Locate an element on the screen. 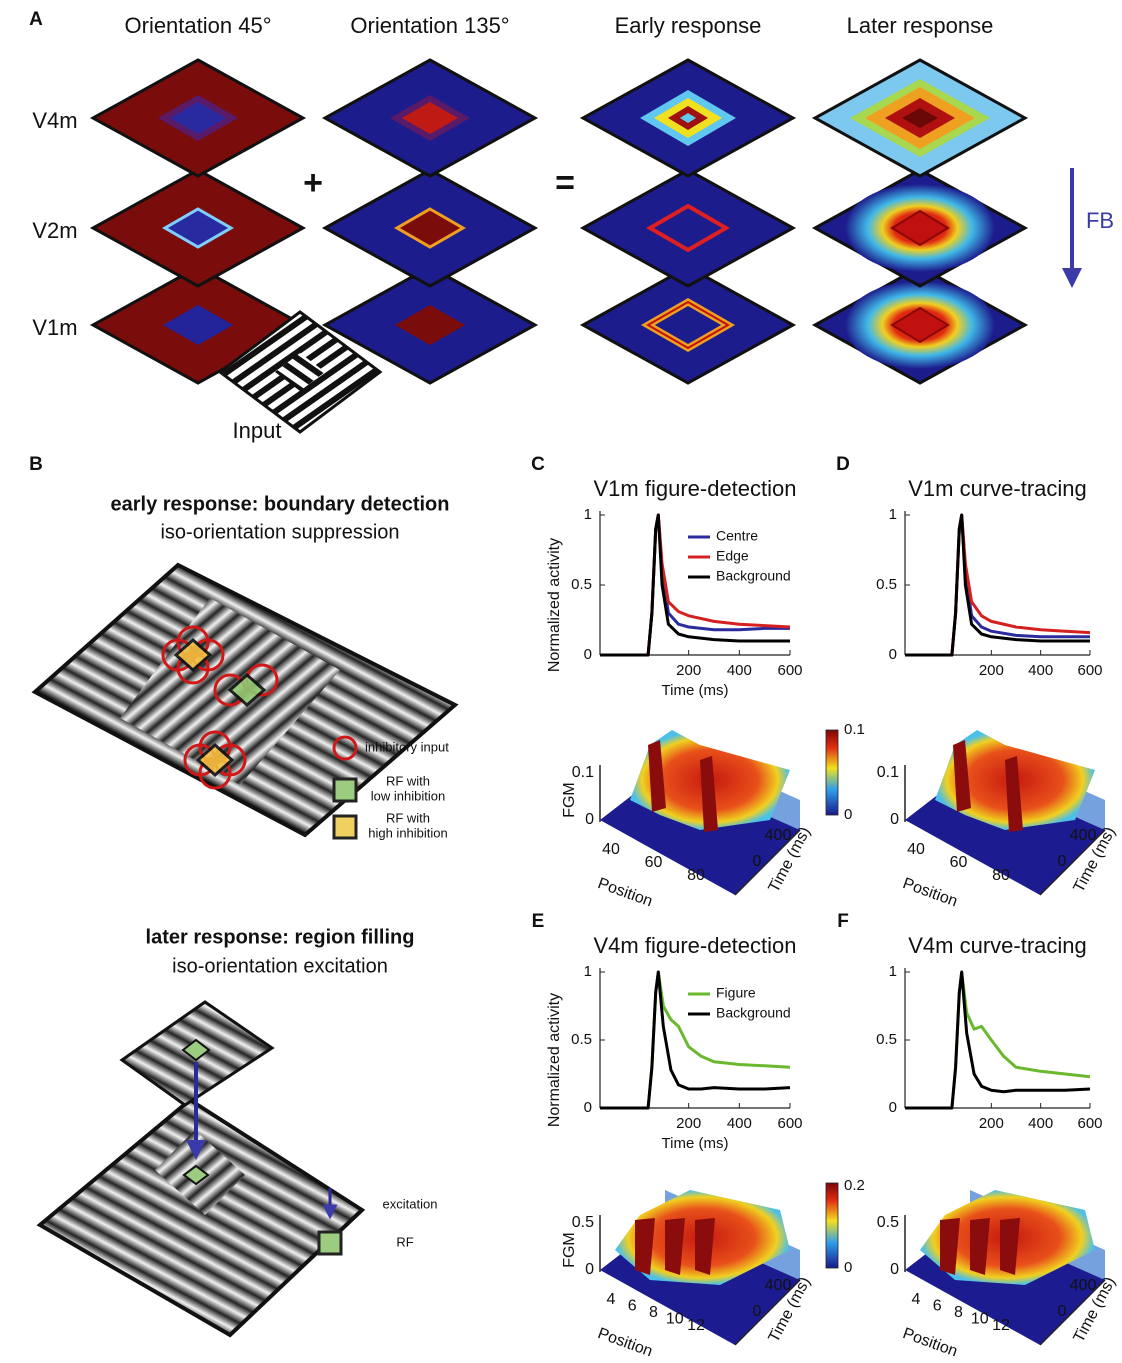 The height and width of the screenshot is (1363, 1122). chart-title: V1m figure-detection is located at coordinates (695, 488).